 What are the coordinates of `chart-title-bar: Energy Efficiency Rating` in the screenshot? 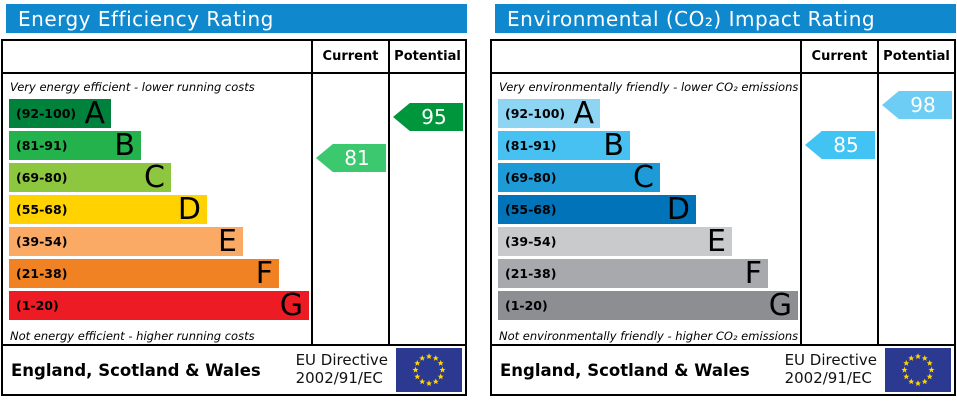 It's located at (236, 18).